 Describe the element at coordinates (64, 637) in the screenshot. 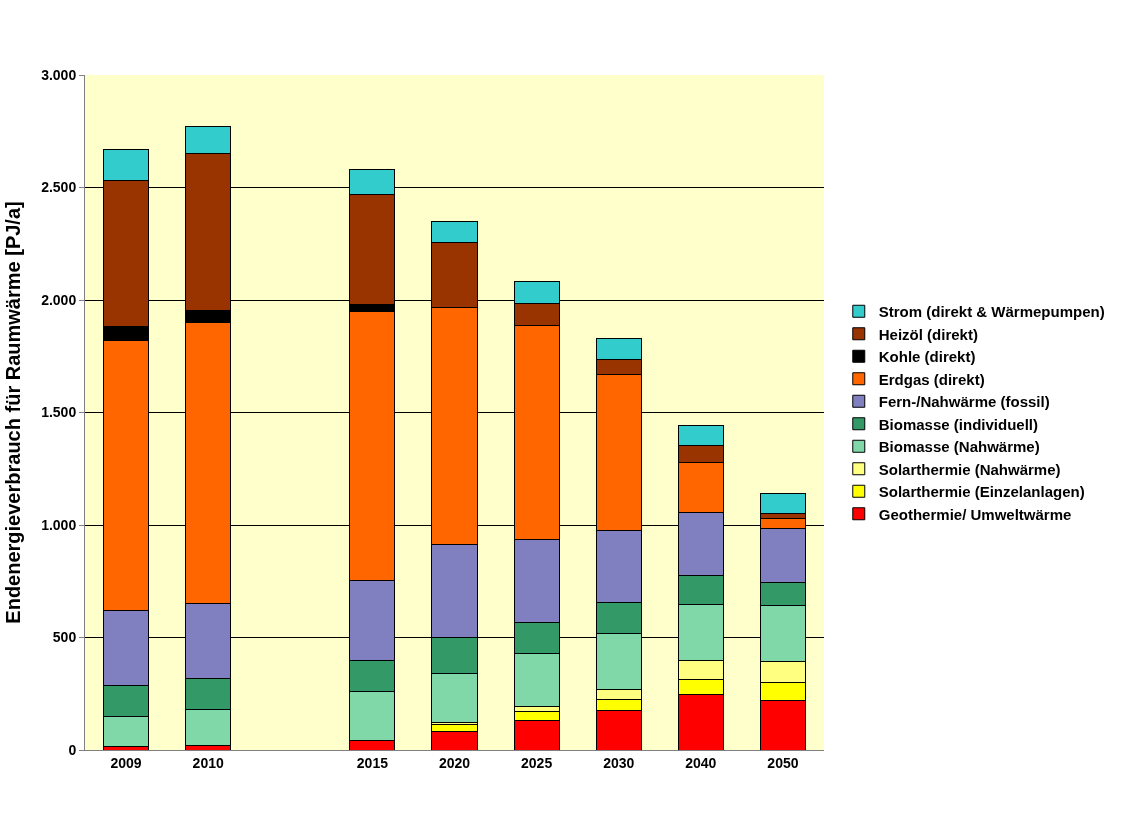

I see `y-tick-label: 500` at that location.